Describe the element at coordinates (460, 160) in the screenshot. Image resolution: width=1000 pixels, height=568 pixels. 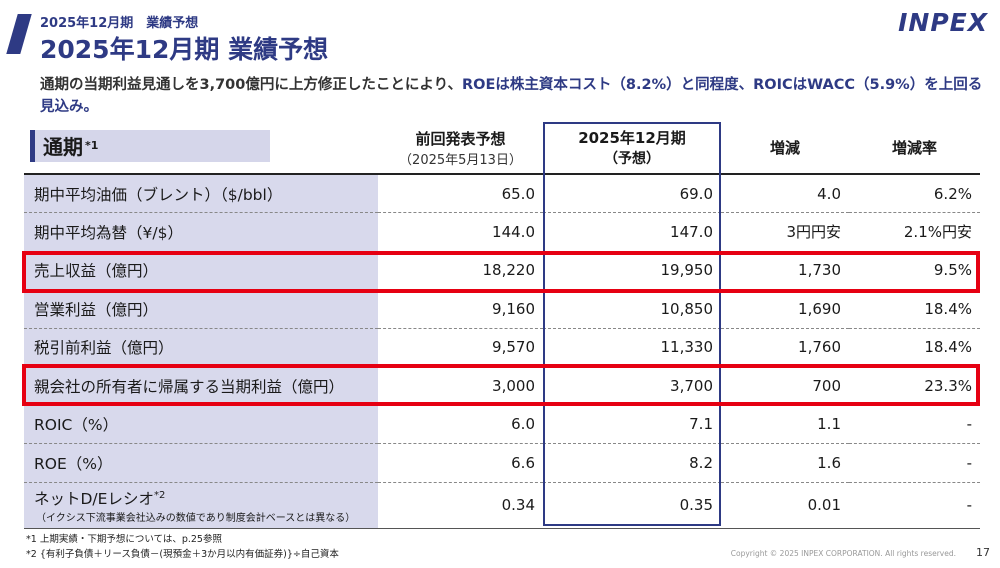
I see `col-header-sub: （2025年5月13日）` at that location.